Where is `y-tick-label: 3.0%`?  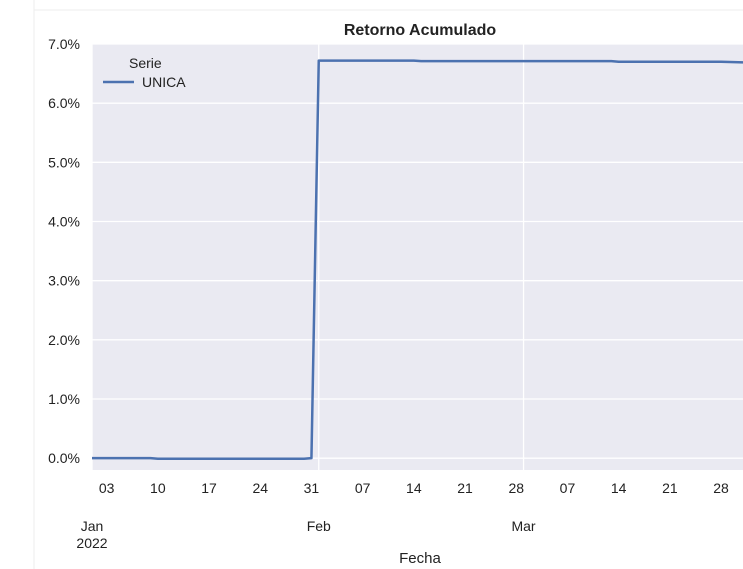
y-tick-label: 3.0% is located at coordinates (64, 281).